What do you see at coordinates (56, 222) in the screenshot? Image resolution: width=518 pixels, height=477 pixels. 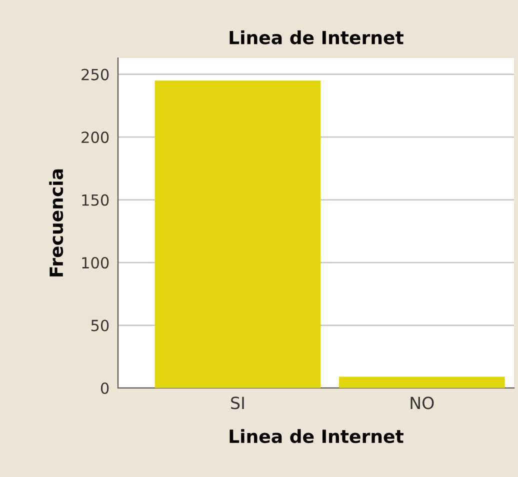 I see `y-axis-title: Frecuencia` at bounding box center [56, 222].